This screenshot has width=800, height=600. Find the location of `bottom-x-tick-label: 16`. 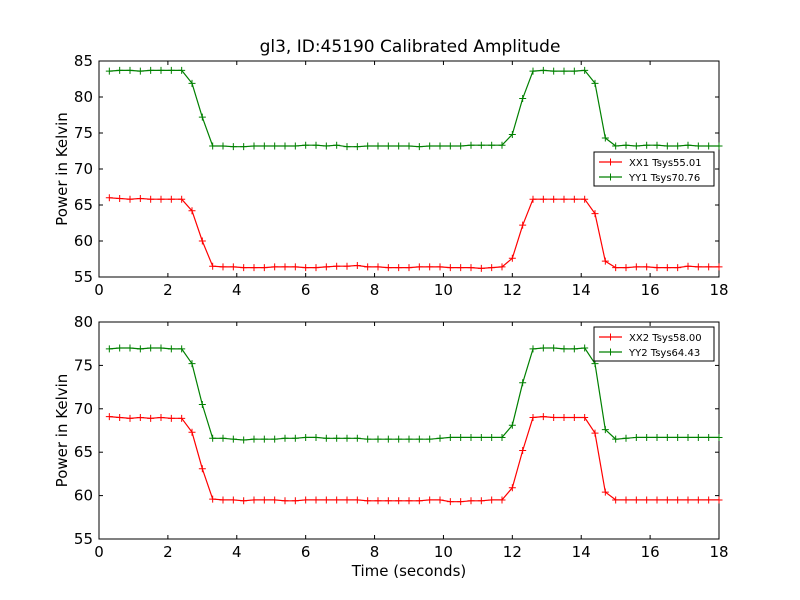

bottom-x-tick-label: 16 is located at coordinates (650, 552).